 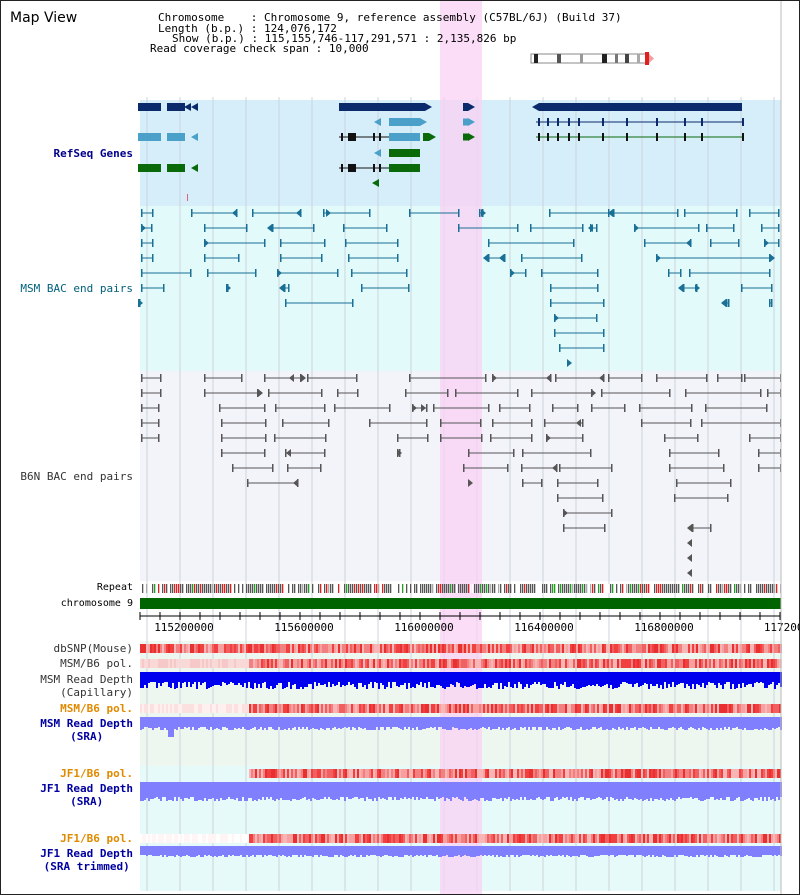 I want to click on track-label-msm-depth-cap: MSM Read Depth (Capillary), so click(x=86, y=686).